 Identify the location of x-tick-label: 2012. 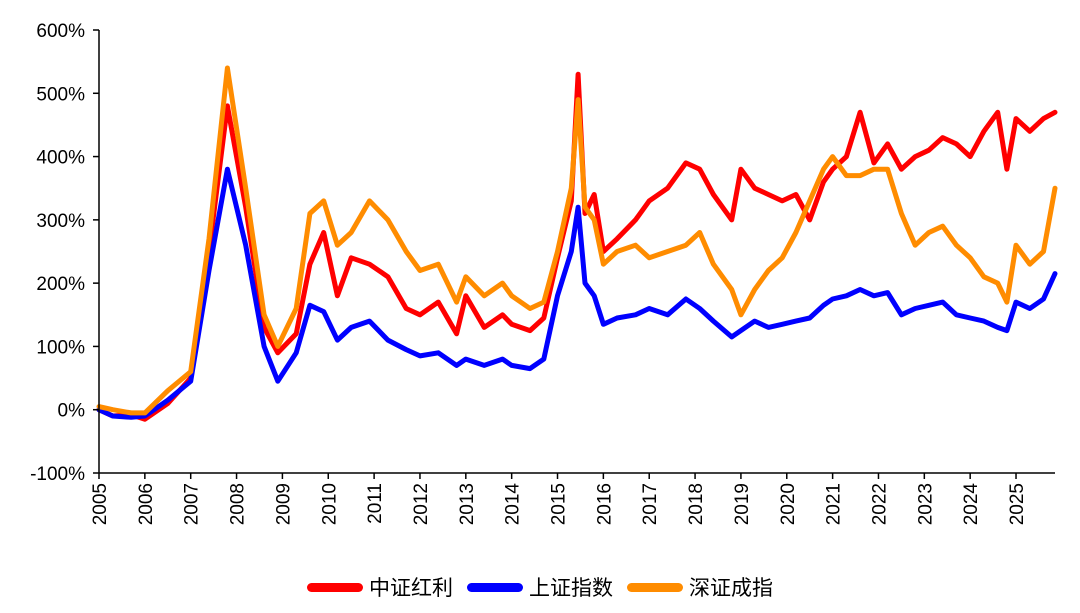
(421, 504).